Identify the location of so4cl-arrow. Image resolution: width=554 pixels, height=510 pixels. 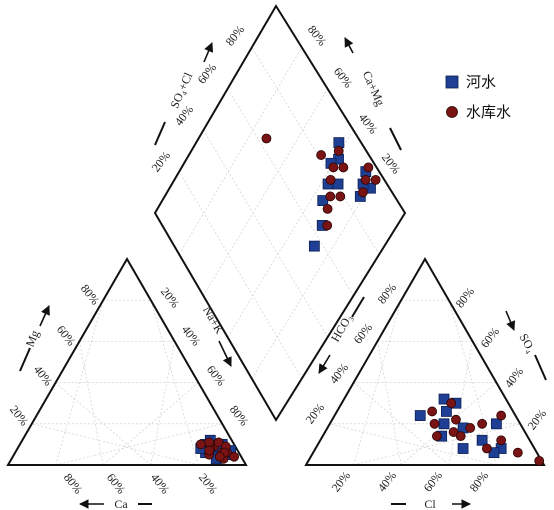
(208, 52).